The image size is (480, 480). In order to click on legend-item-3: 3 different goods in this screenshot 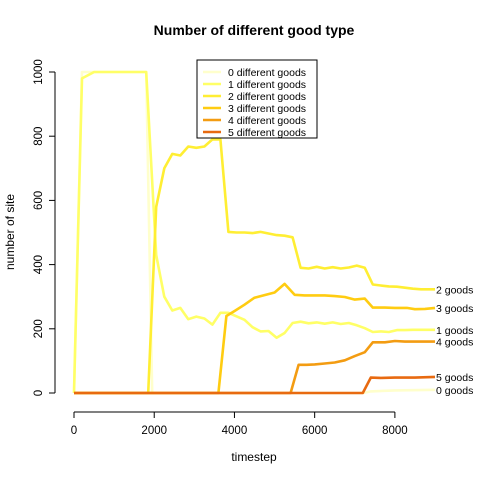, I will do `click(267, 109)`.